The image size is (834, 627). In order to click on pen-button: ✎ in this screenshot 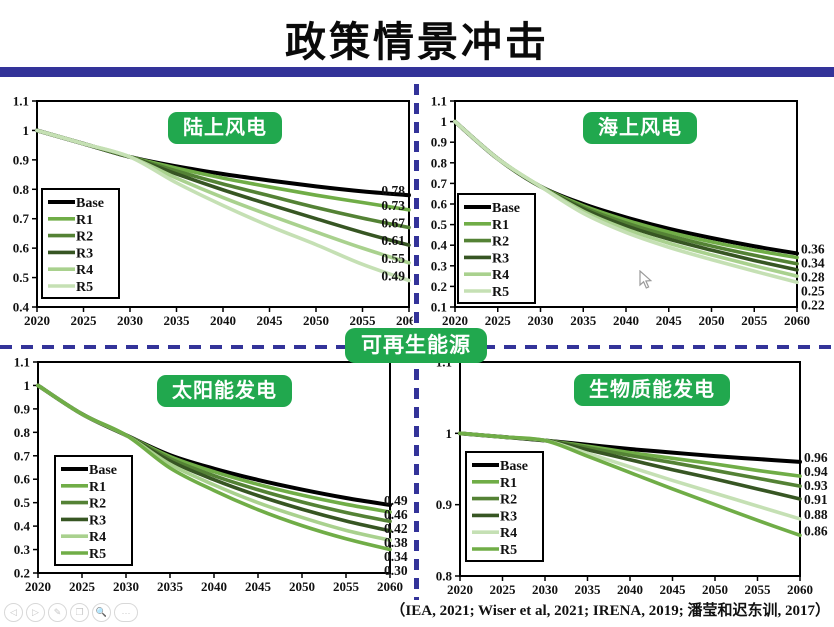, I will do `click(57, 612)`.